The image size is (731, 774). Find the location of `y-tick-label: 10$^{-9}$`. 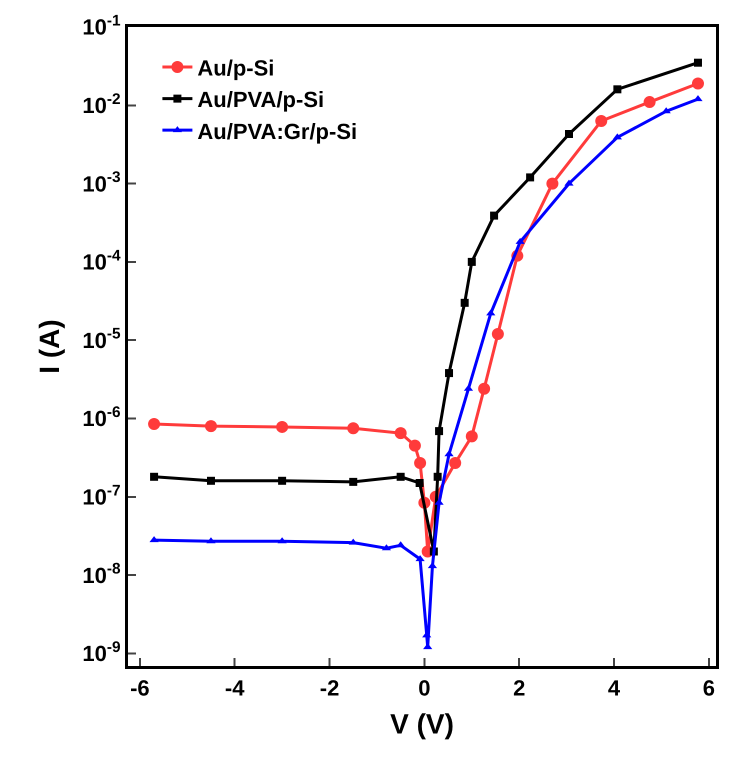

y-tick-label: 10$^{-9}$ is located at coordinates (101, 652).